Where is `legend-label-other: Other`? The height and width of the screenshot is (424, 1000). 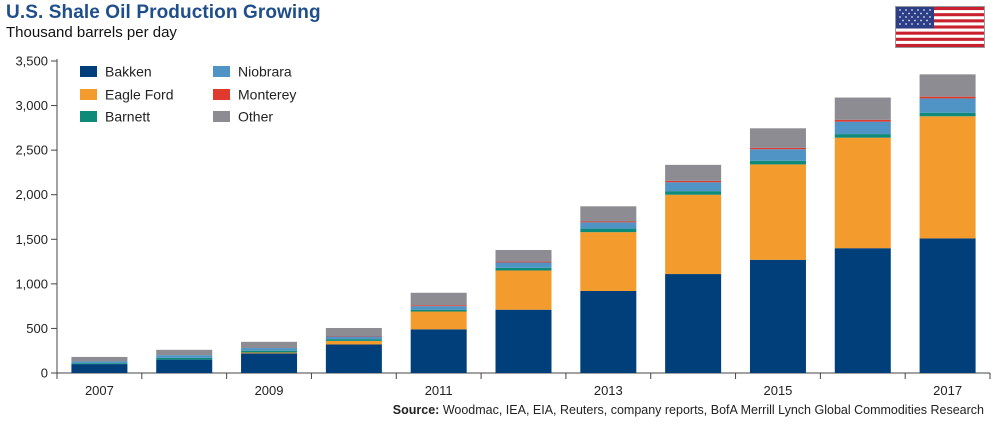
legend-label-other: Other is located at coordinates (255, 117).